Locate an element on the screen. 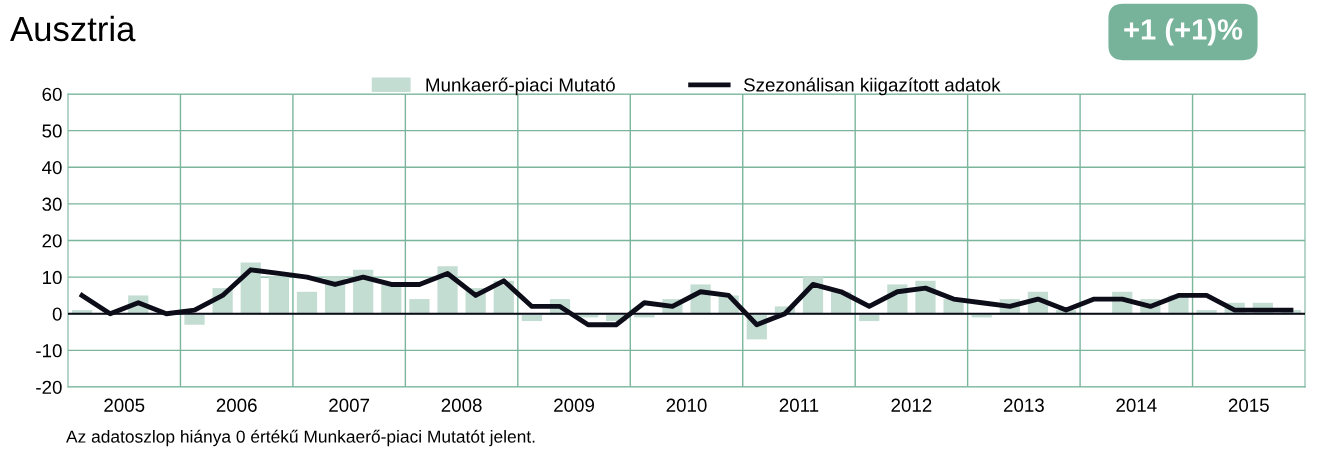  y-tick-label: 50 is located at coordinates (52, 131).